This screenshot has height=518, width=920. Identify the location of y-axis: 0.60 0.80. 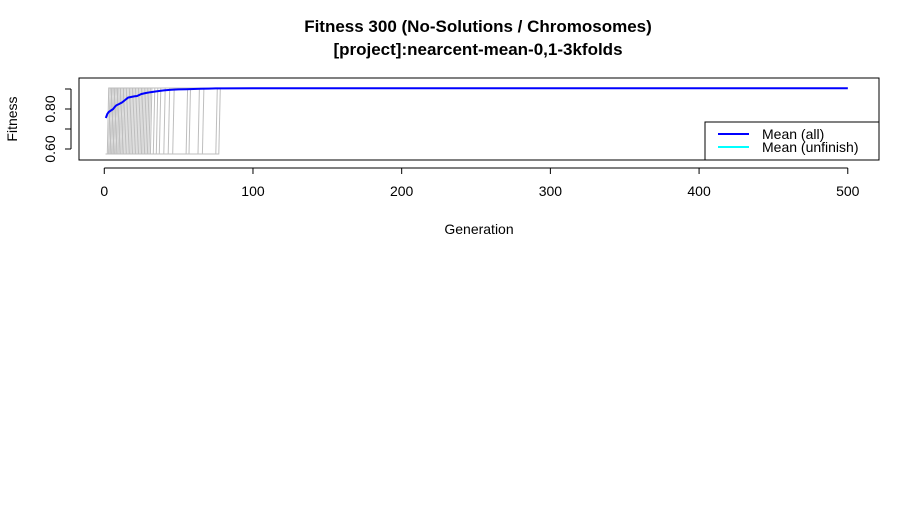
(57, 125).